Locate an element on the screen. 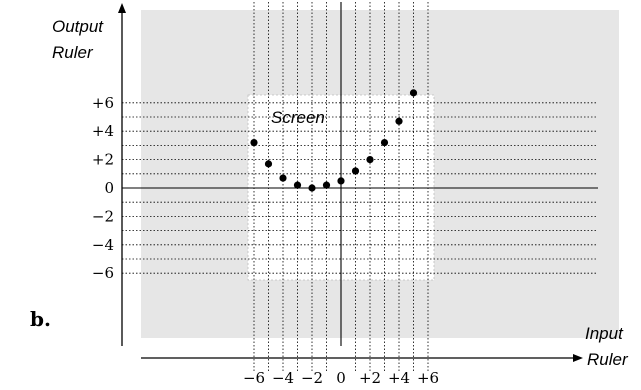 This screenshot has height=390, width=641. input-ruler-tick-label: −6 is located at coordinates (254, 378).